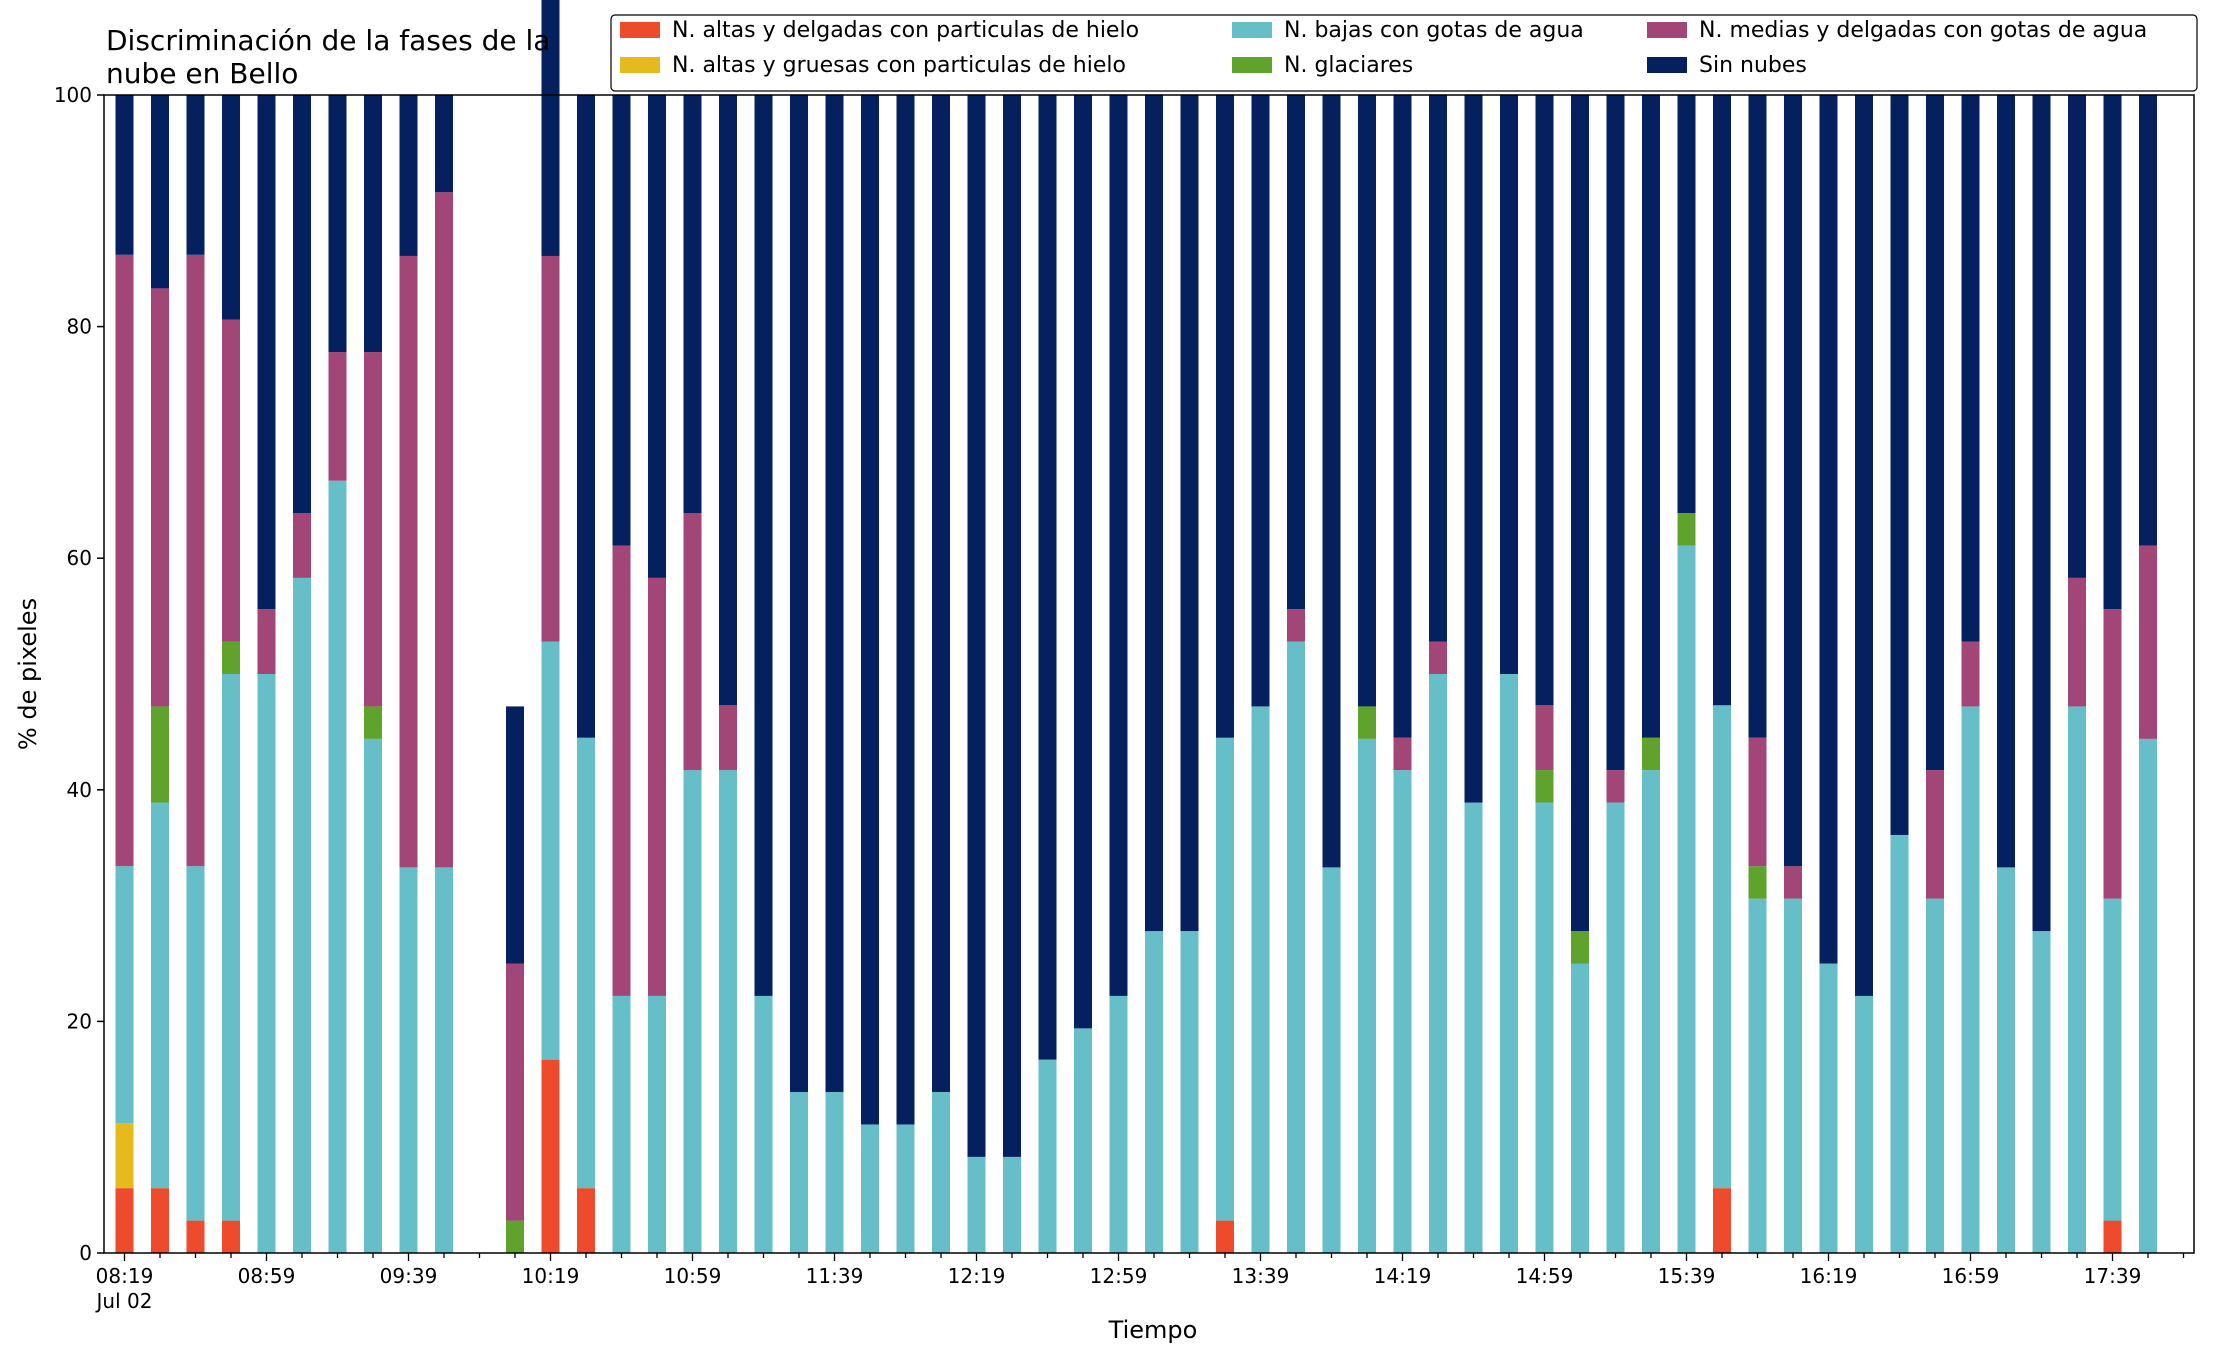 The height and width of the screenshot is (1359, 2216). I want to click on y-tick-label: 100, so click(73, 95).